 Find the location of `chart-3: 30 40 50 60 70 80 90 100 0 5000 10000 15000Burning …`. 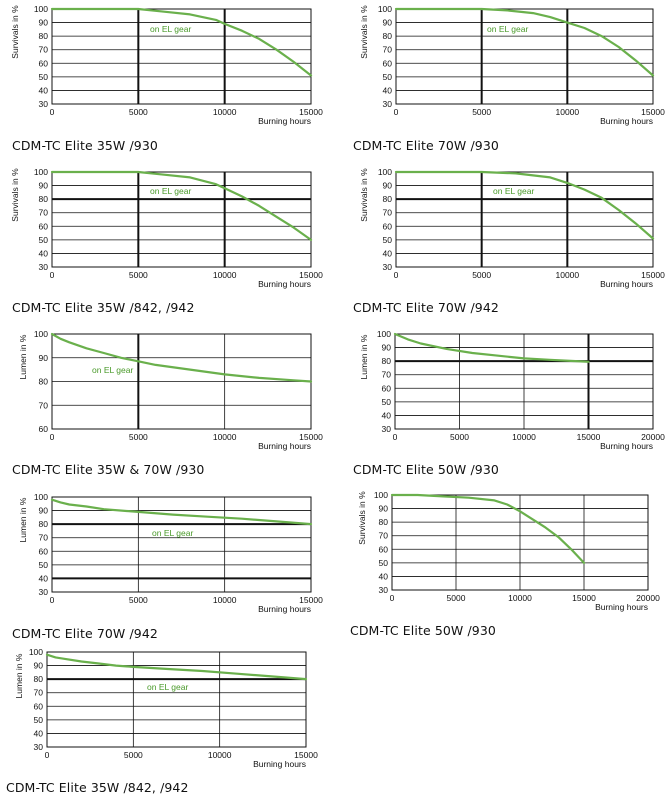

chart-3: 30 40 50 60 70 80 90 100 0 5000 10000 15000Burning … is located at coordinates (166, 228).